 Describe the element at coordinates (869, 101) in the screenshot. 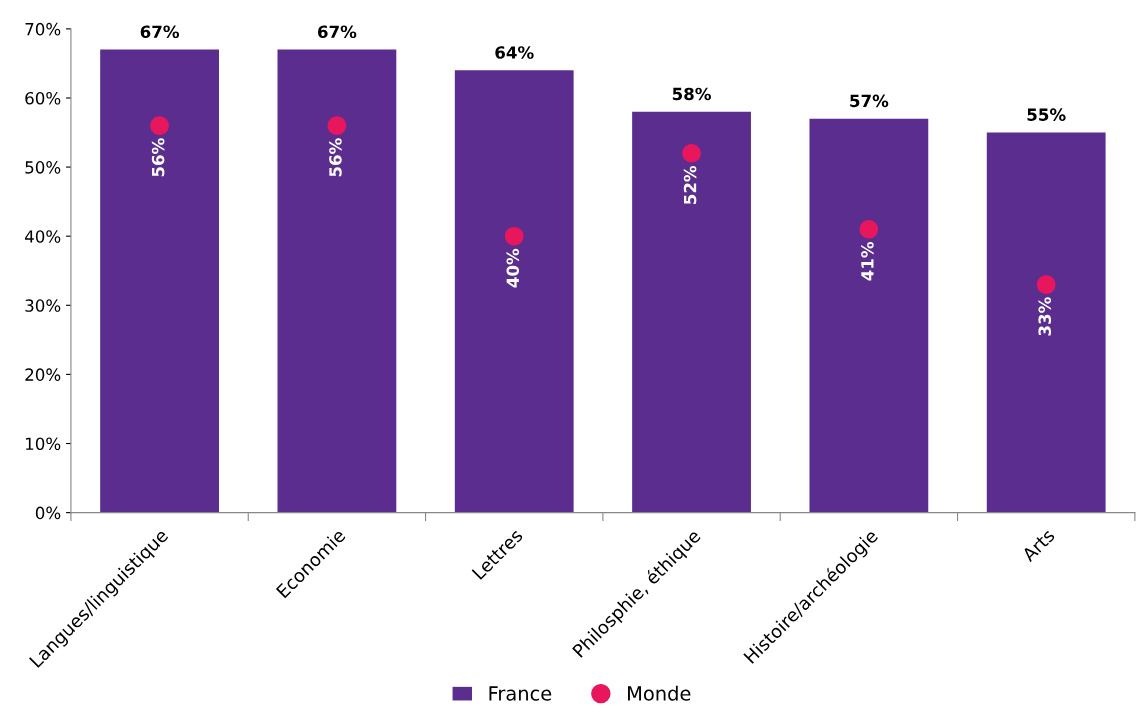

I see `data-label: 57%` at that location.